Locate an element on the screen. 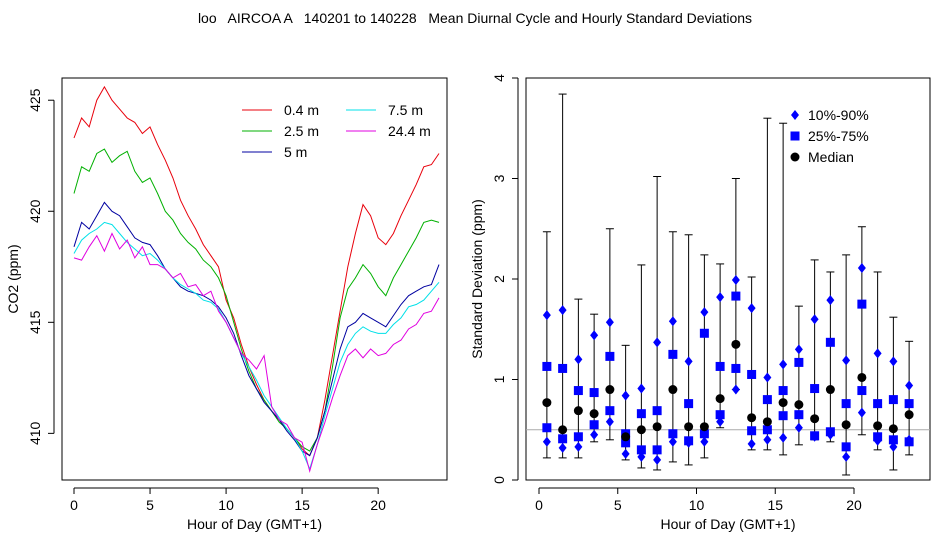 This screenshot has height=550, width=950. legend-square-icon is located at coordinates (795, 136).